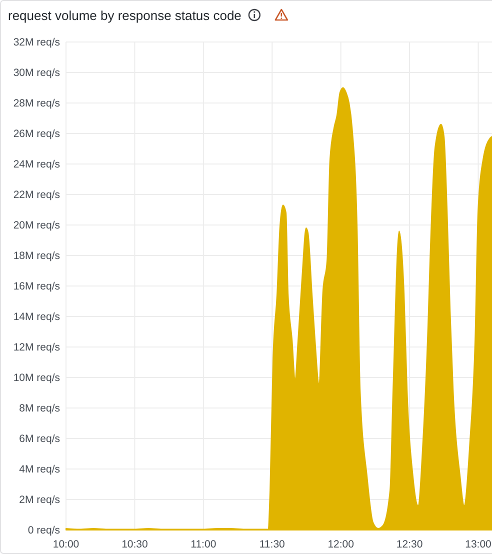 This screenshot has width=492, height=554. Describe the element at coordinates (39, 408) in the screenshot. I see `y-tick-label: 8M req/s` at that location.